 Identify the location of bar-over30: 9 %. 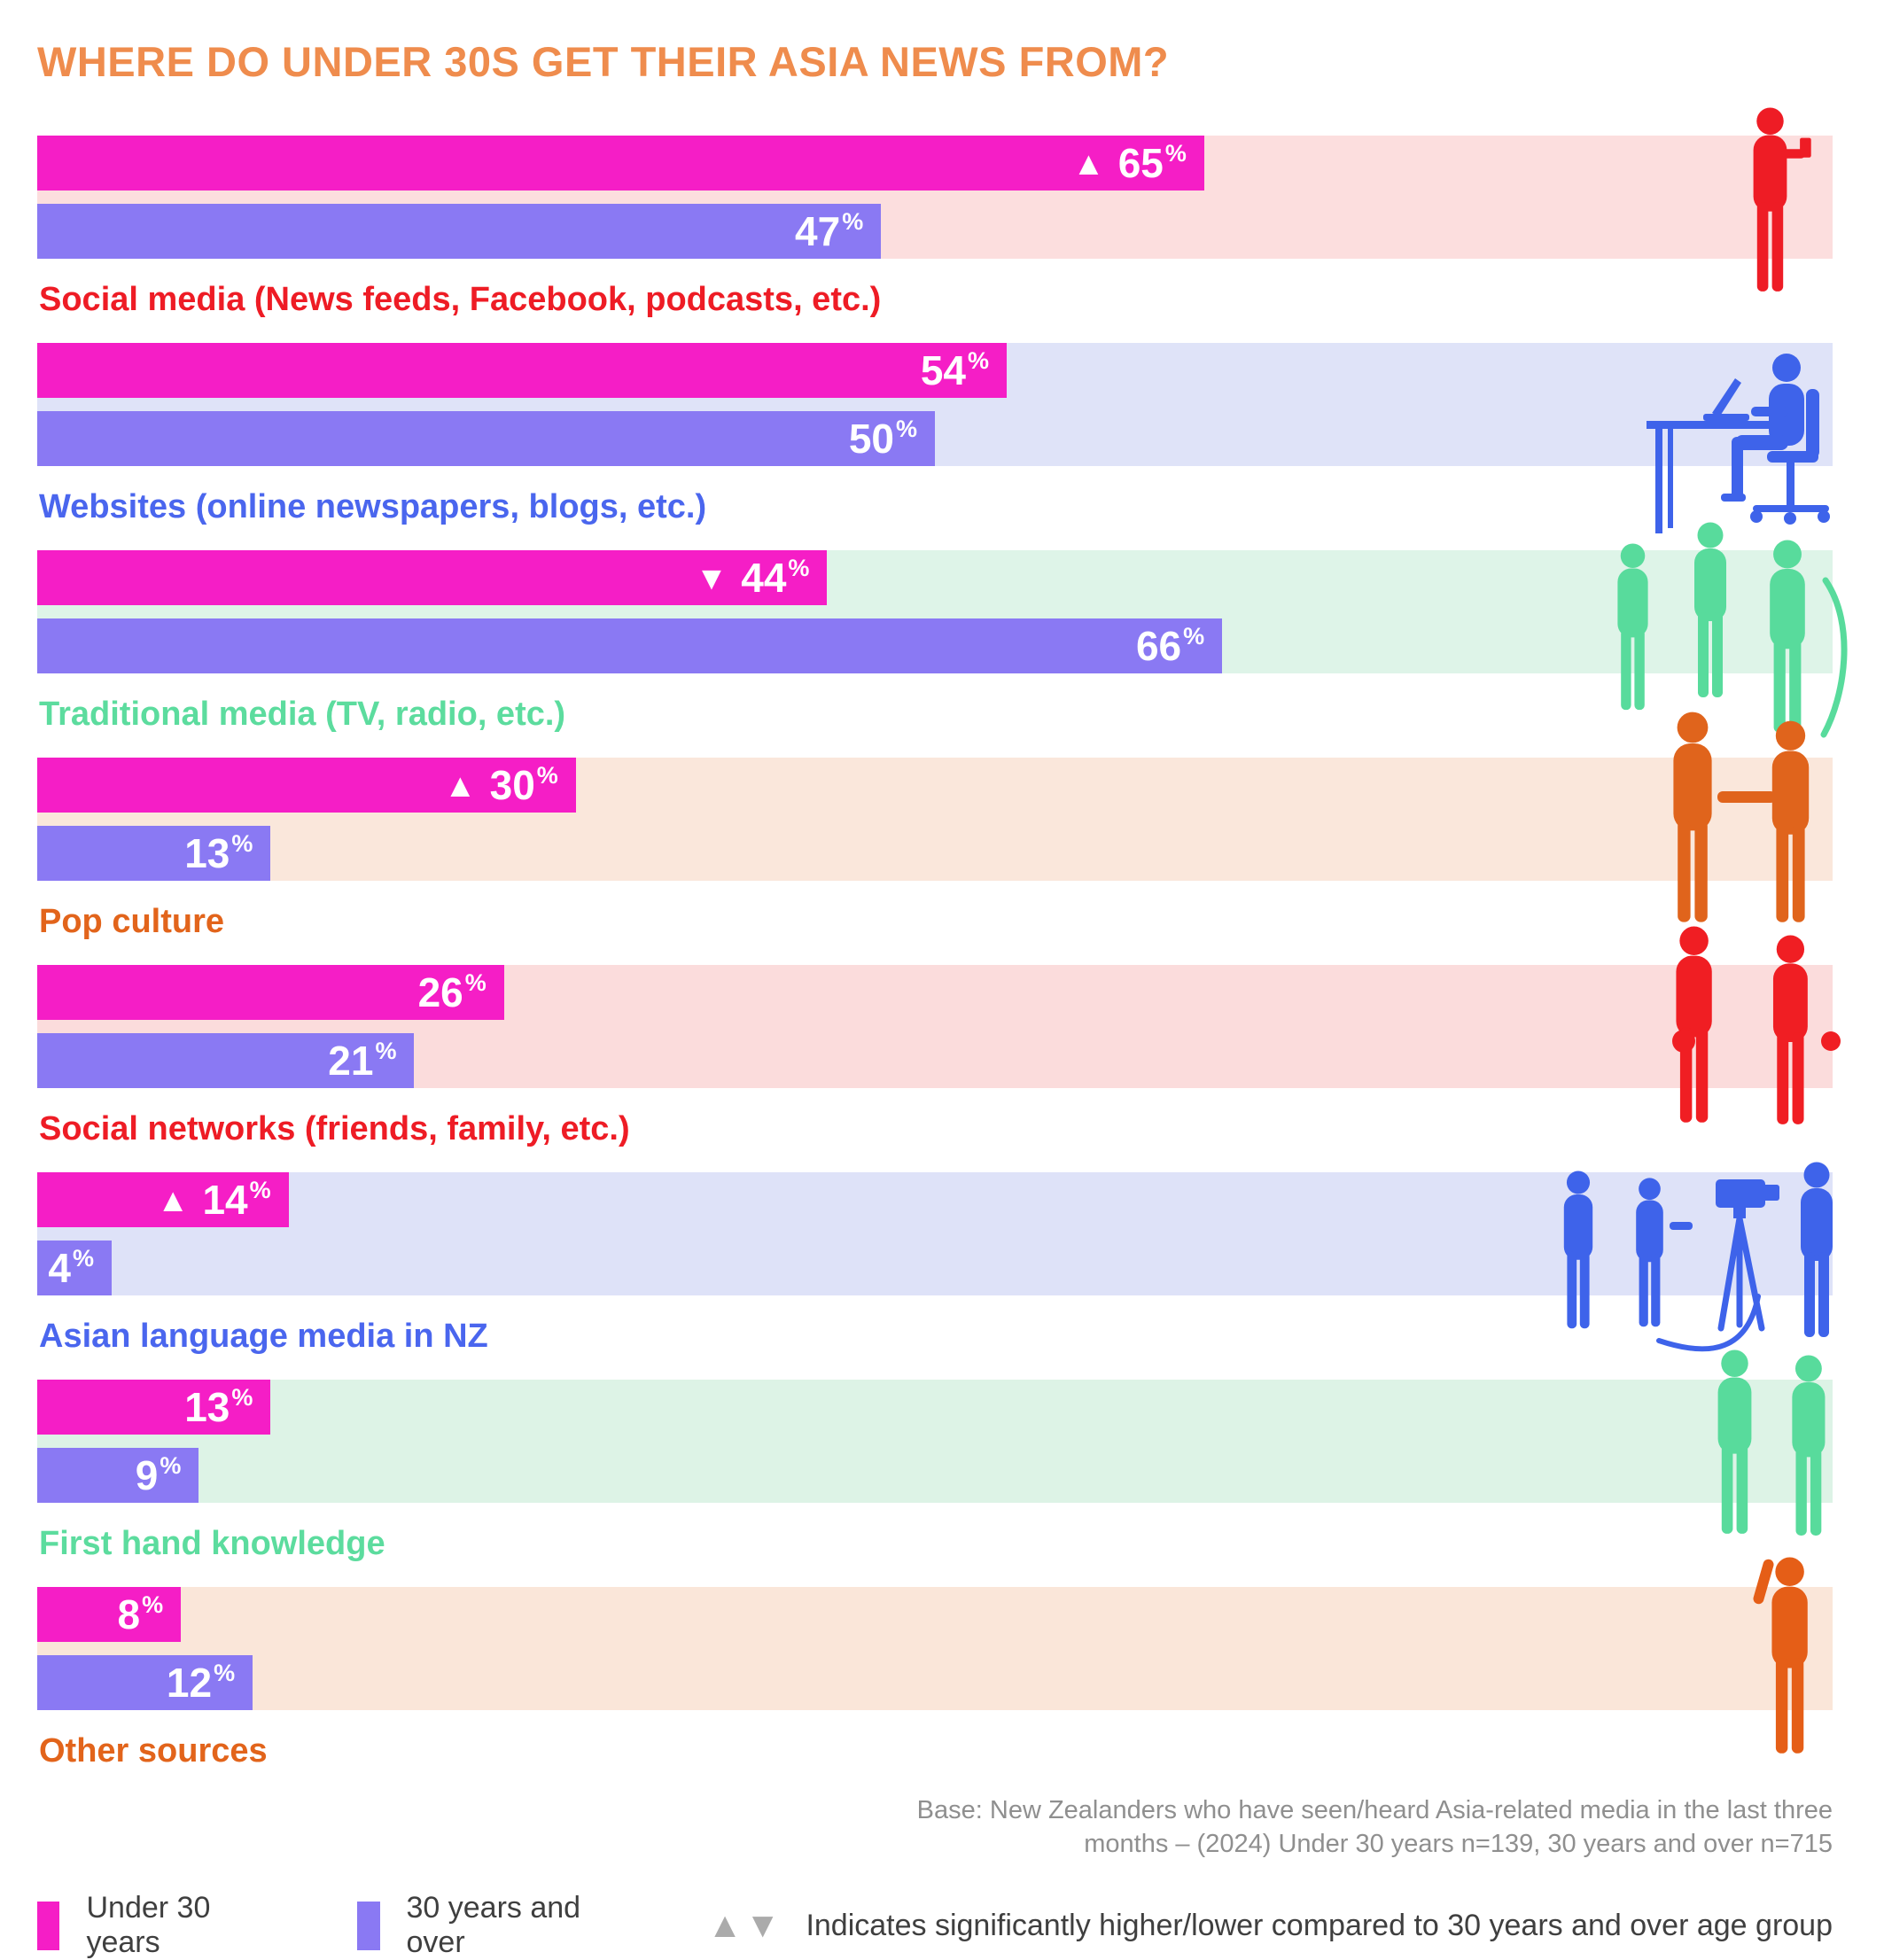
(118, 1475).